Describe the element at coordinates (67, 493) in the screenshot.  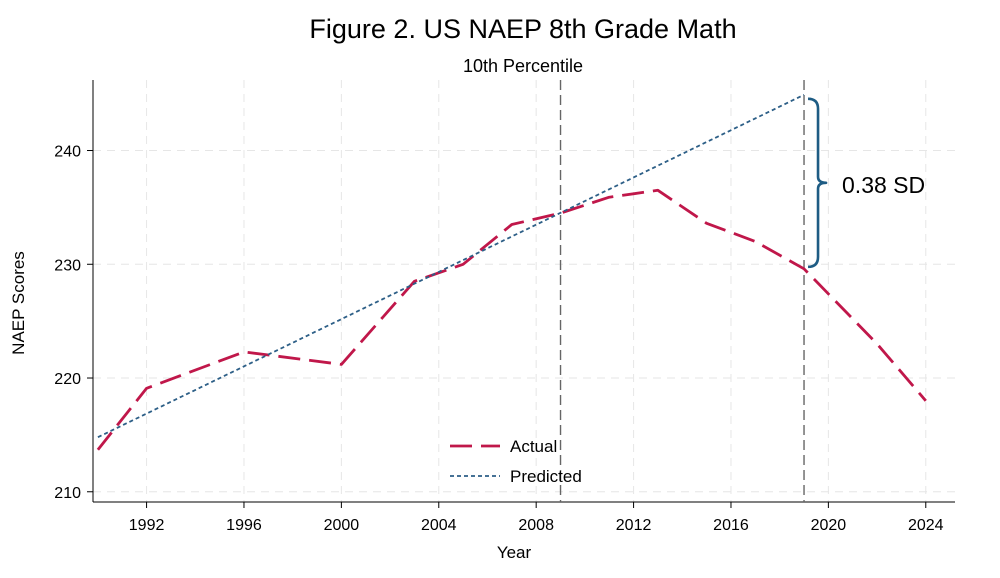
I see `y-tick-label: 210` at that location.